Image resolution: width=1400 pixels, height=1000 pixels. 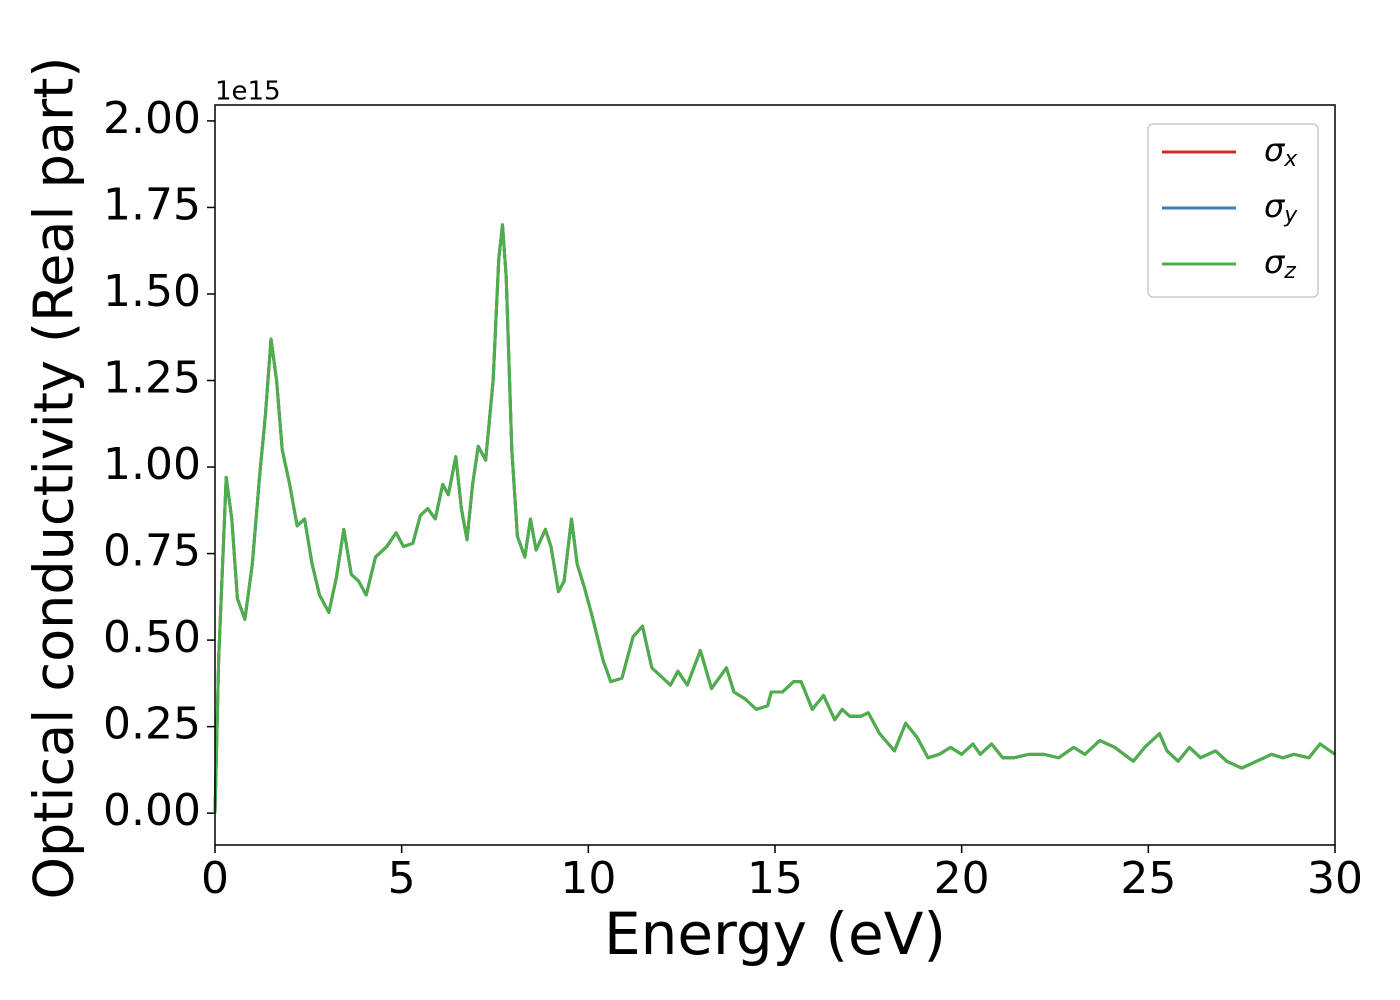 I want to click on x-tick-label: 5, so click(x=402, y=878).